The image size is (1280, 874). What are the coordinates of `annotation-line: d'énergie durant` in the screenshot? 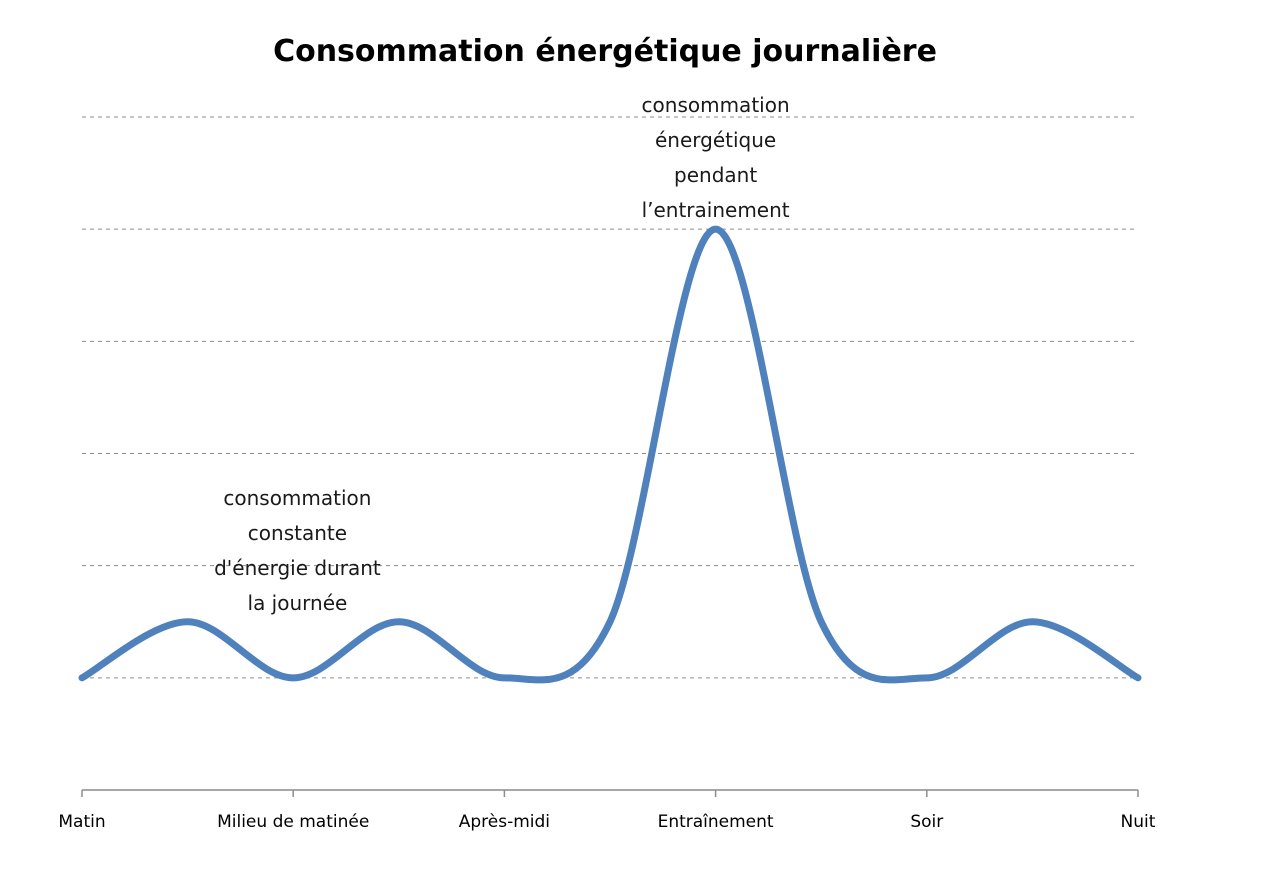 It's located at (297, 568).